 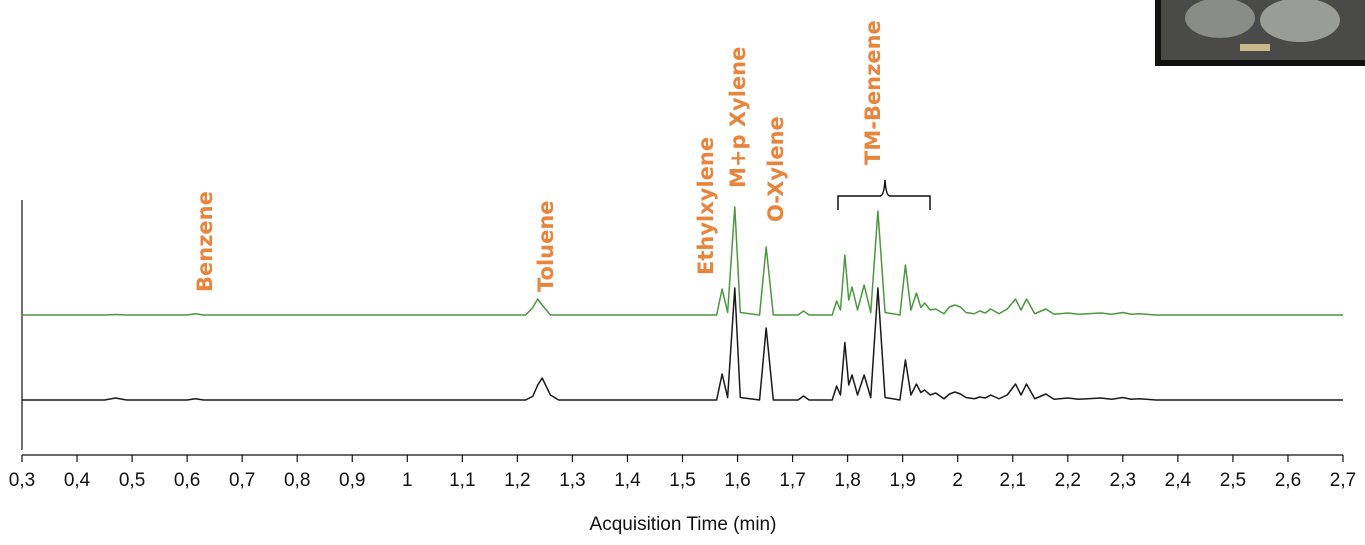 What do you see at coordinates (738, 117) in the screenshot?
I see `peak-label: M+p Xylene` at bounding box center [738, 117].